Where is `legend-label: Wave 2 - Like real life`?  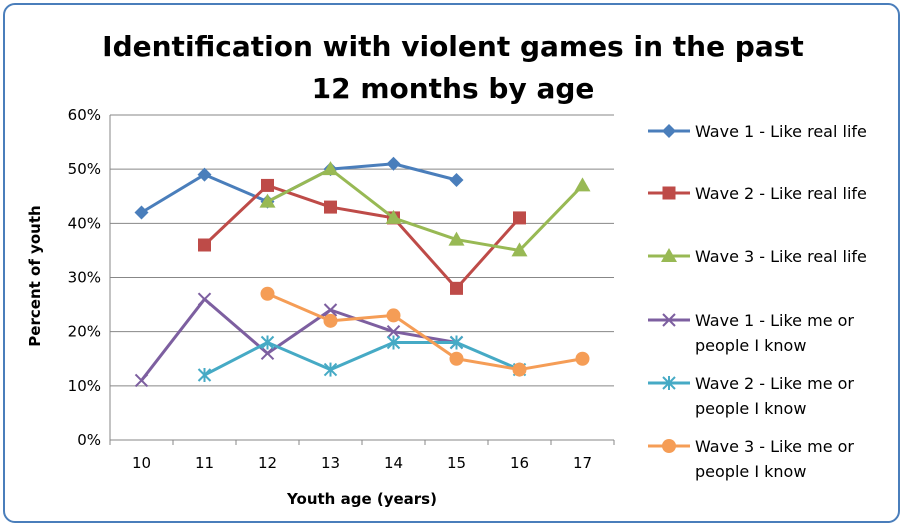
legend-label: Wave 2 - Like real life is located at coordinates (781, 193).